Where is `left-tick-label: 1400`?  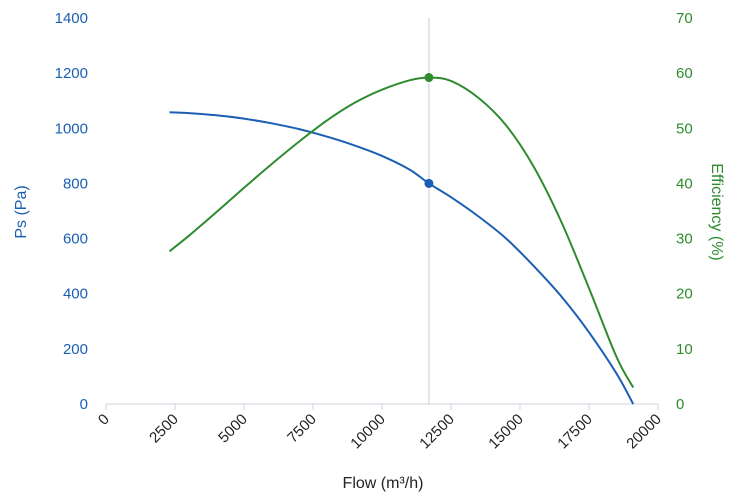 left-tick-label: 1400 is located at coordinates (71, 18).